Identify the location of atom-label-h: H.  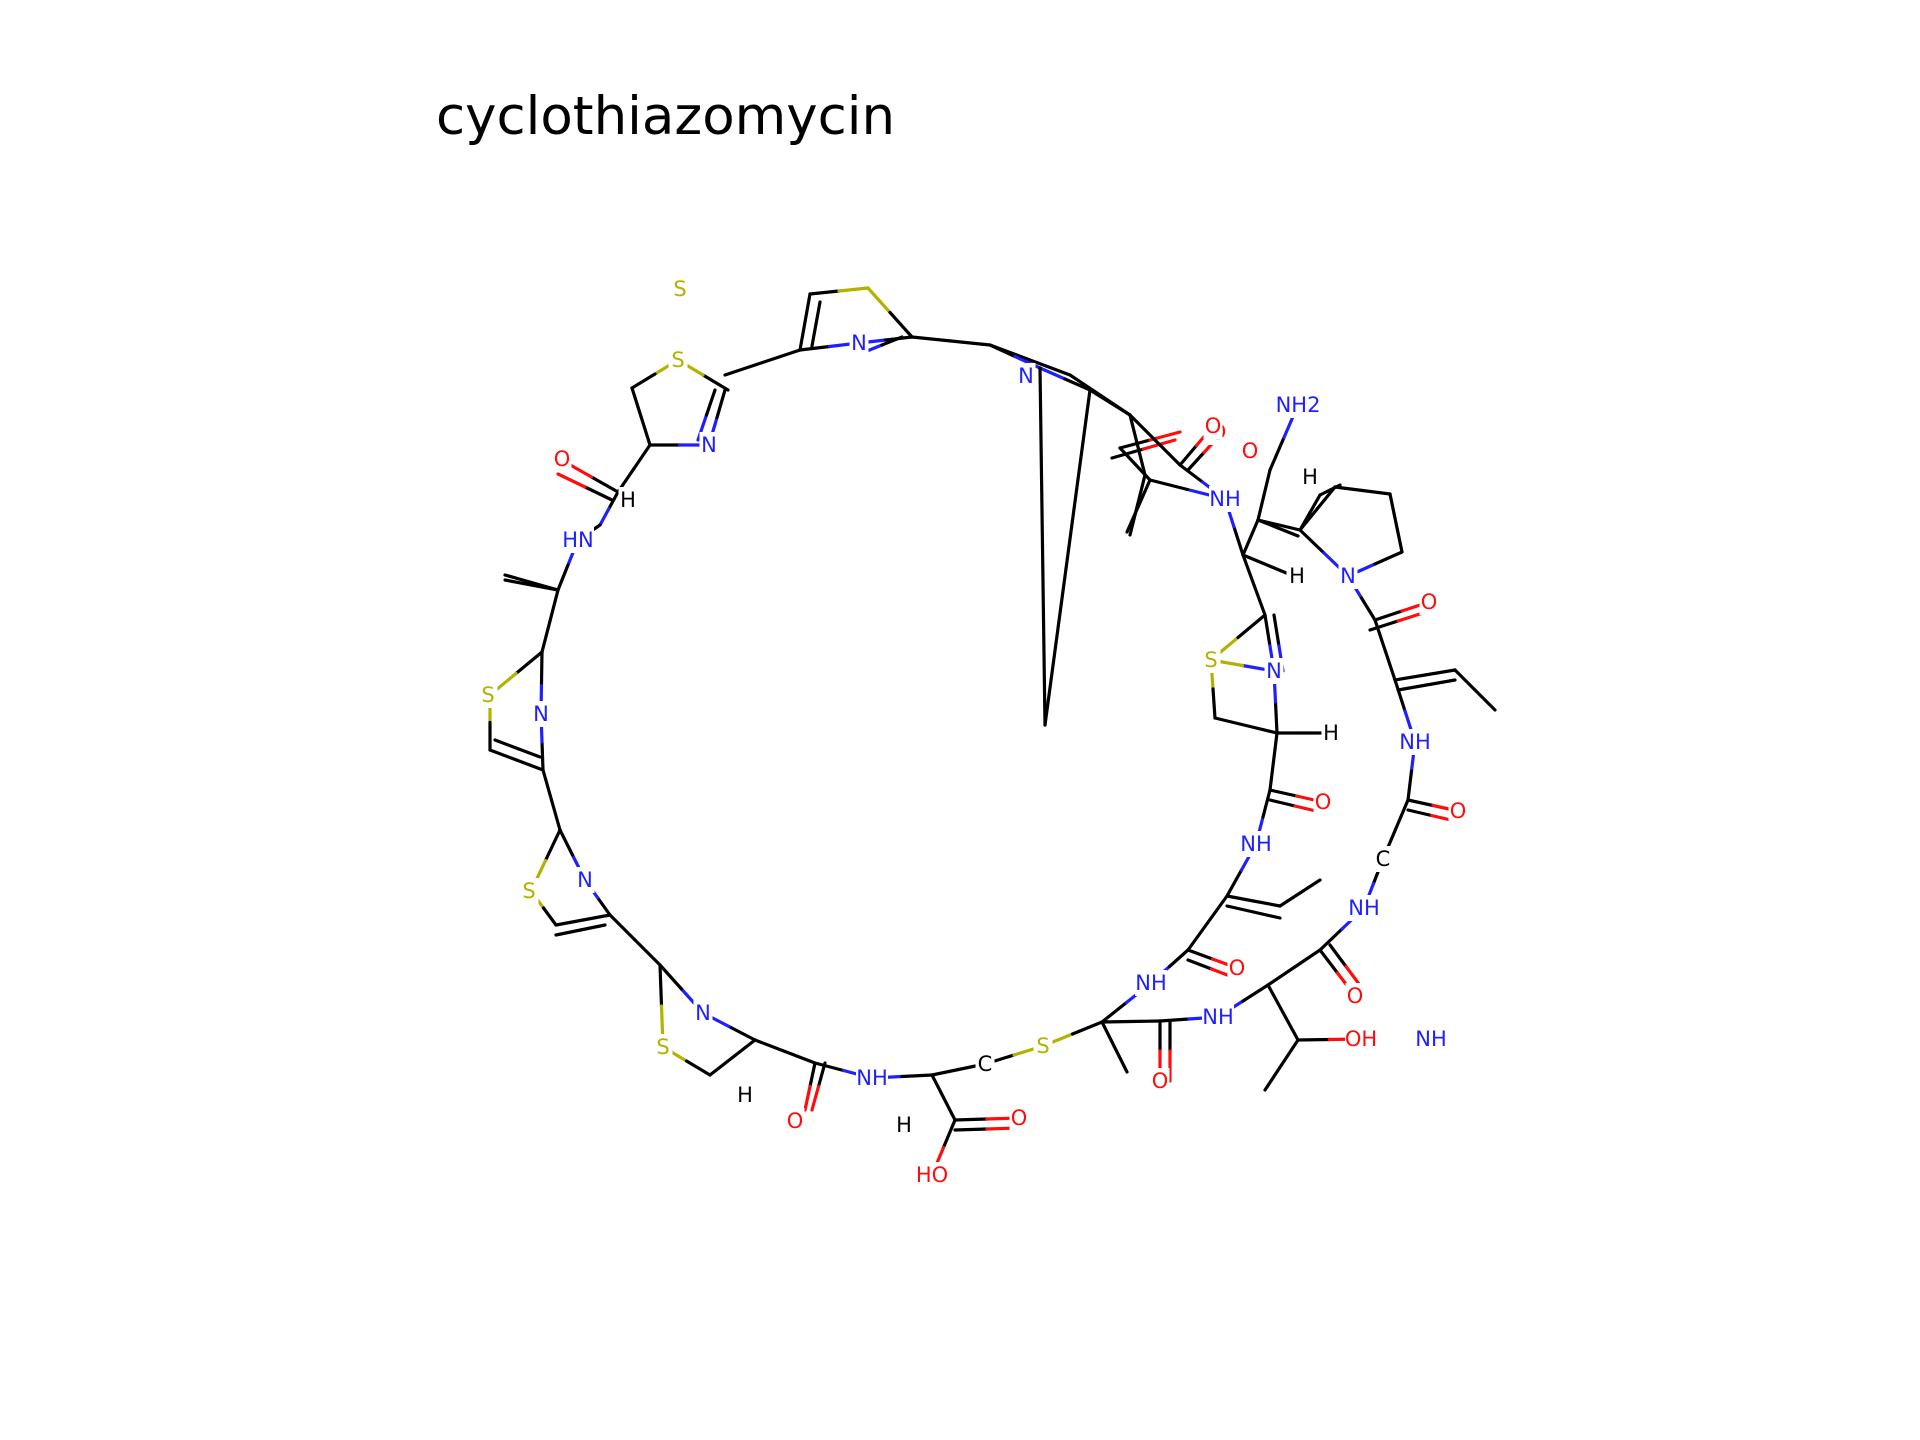
(1297, 576).